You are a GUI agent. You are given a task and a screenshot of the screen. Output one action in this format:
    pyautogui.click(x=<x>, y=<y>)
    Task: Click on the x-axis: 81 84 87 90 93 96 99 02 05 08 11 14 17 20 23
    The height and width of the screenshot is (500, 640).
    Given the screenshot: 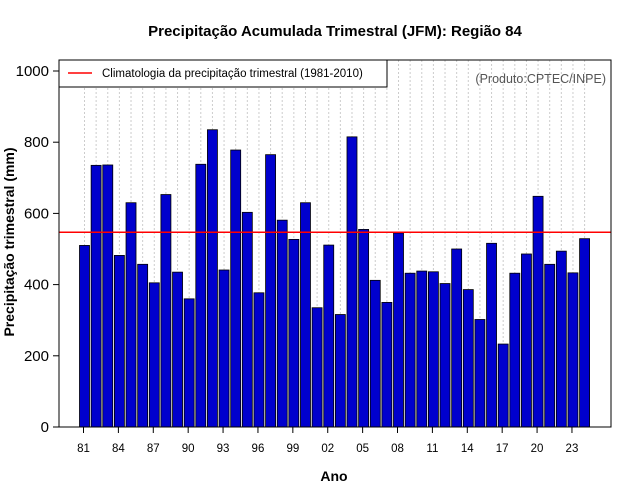 What is the action you would take?
    pyautogui.click(x=327, y=441)
    